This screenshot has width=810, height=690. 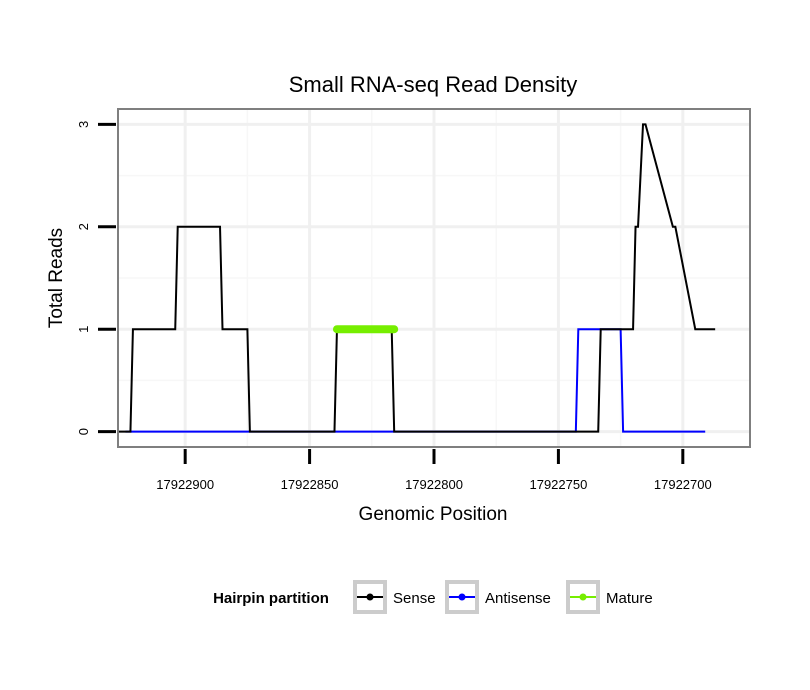 I want to click on x-tick-label: 17922750, so click(x=558, y=484).